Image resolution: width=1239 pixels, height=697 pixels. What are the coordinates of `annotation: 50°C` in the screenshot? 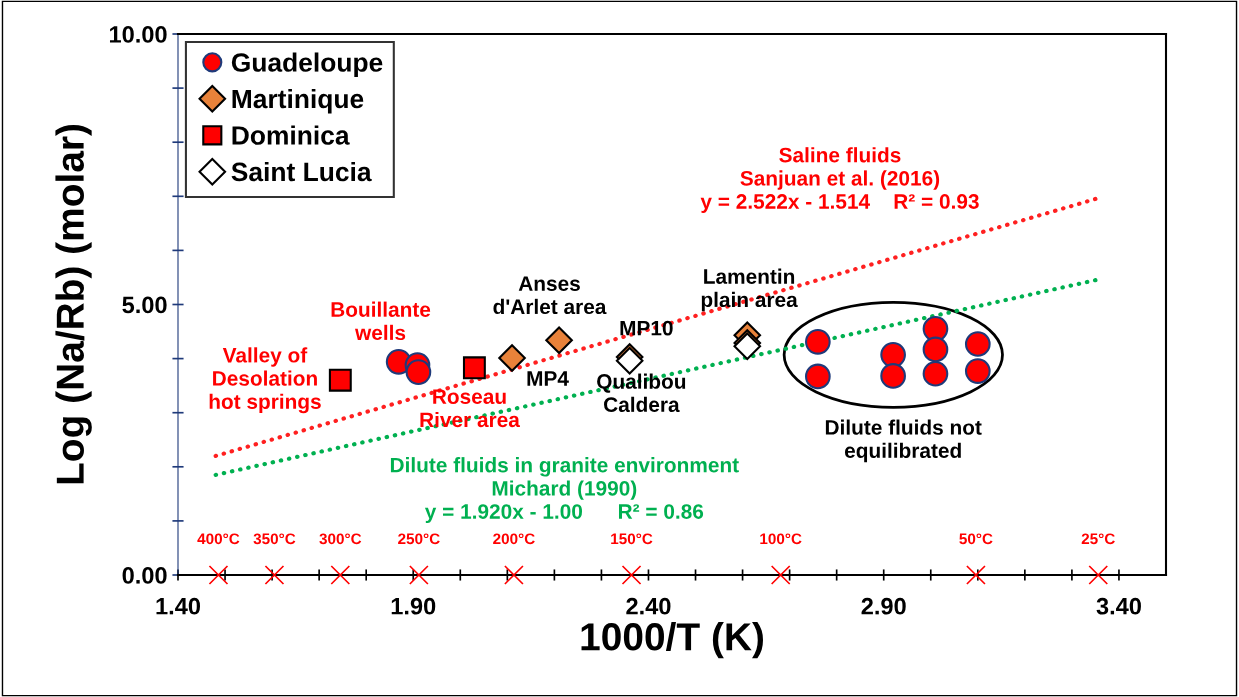 It's located at (976, 539).